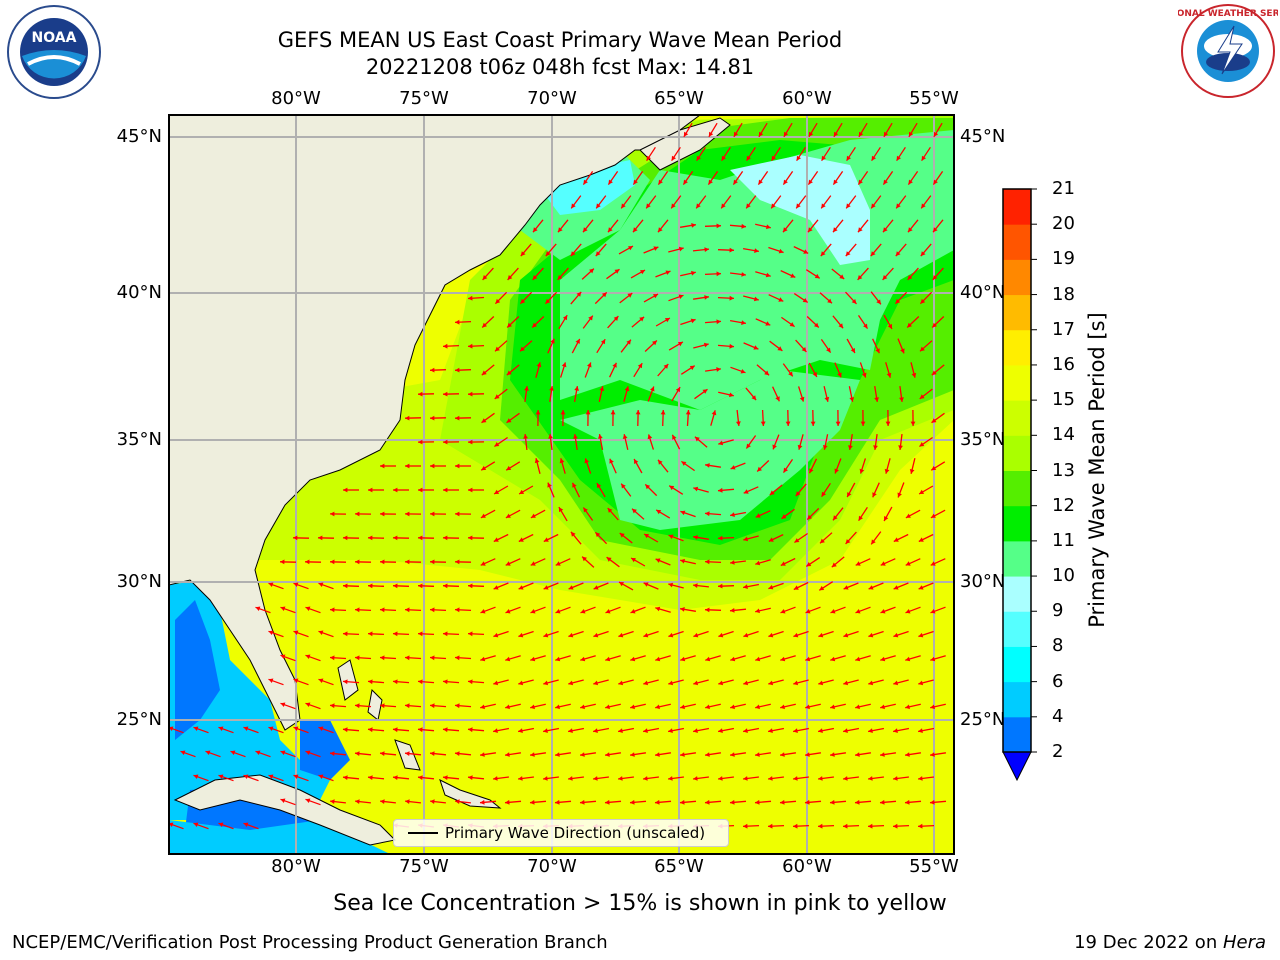 This screenshot has height=960, width=1280. I want to click on lon-label-top: 60°W, so click(807, 98).